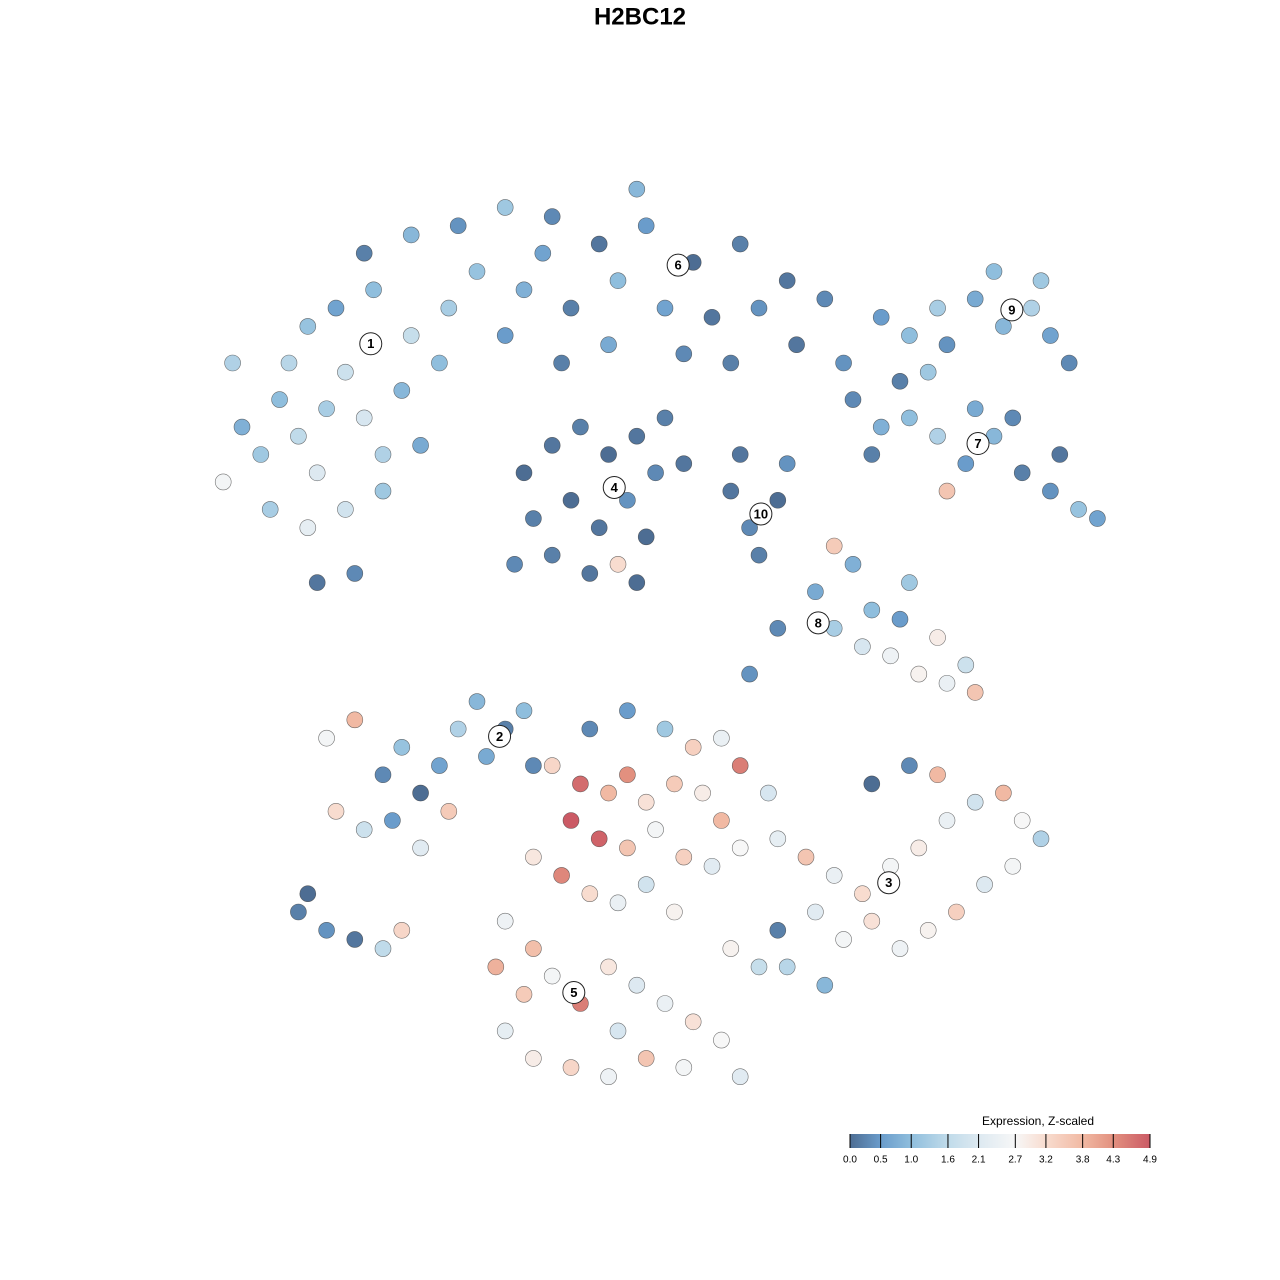  I want to click on color-bar, so click(1000, 1141).